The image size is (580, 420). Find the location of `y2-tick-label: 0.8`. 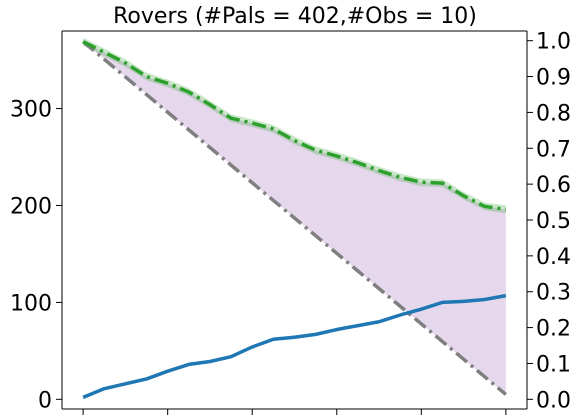

y2-tick-label: 0.8 is located at coordinates (553, 113).